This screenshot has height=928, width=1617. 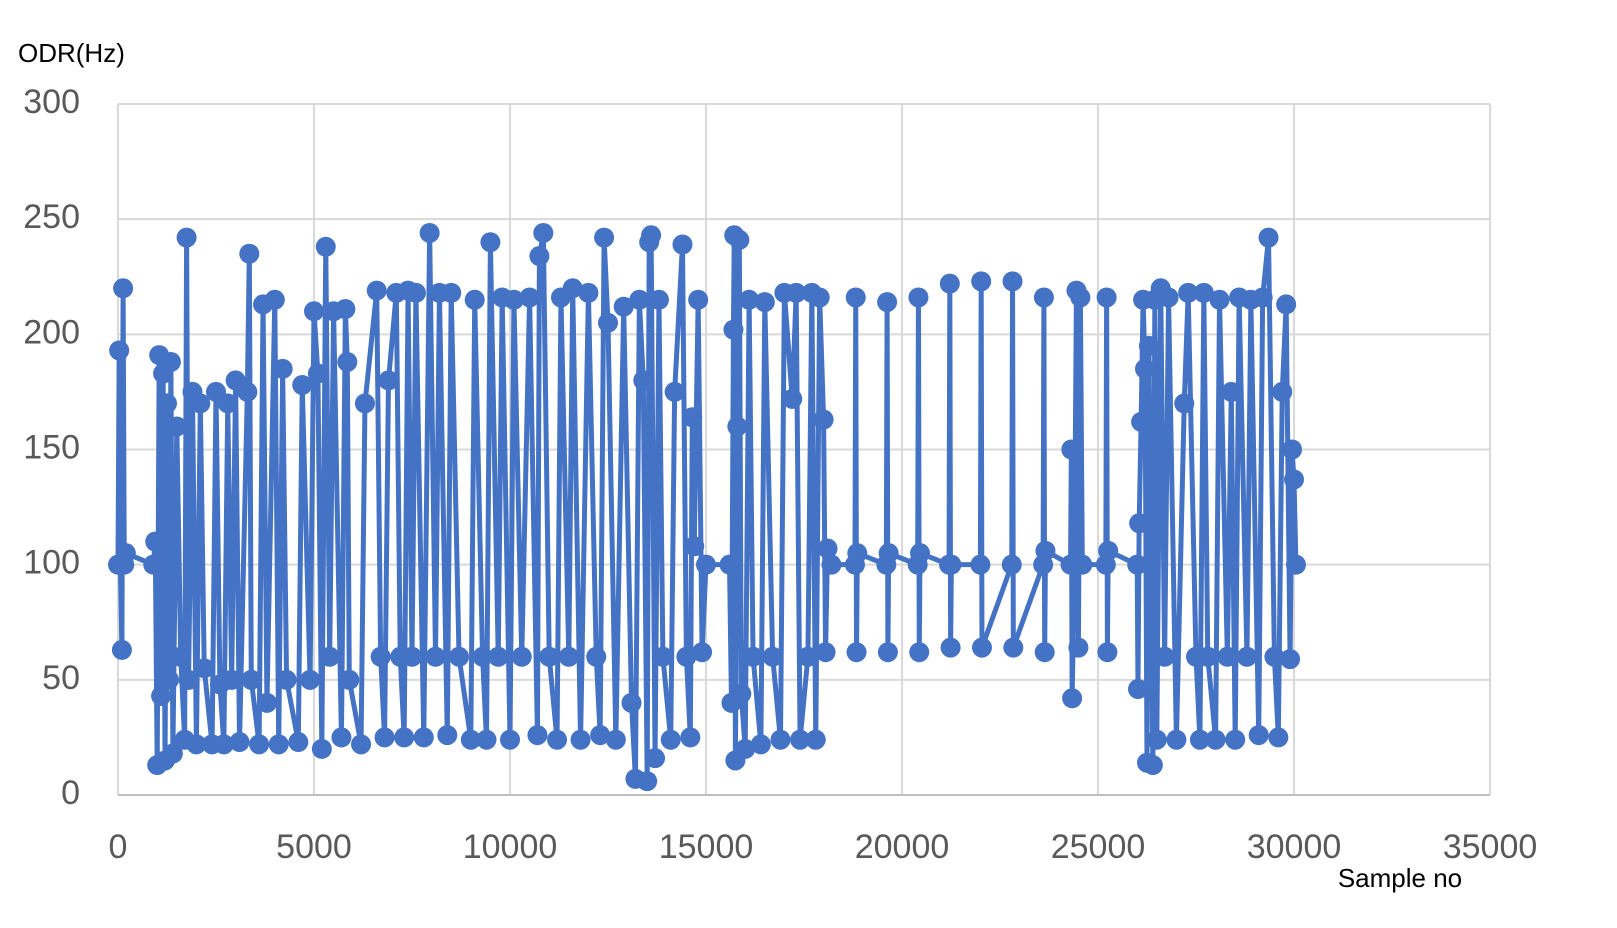 What do you see at coordinates (1400, 878) in the screenshot?
I see `x-axis-label: Sample no` at bounding box center [1400, 878].